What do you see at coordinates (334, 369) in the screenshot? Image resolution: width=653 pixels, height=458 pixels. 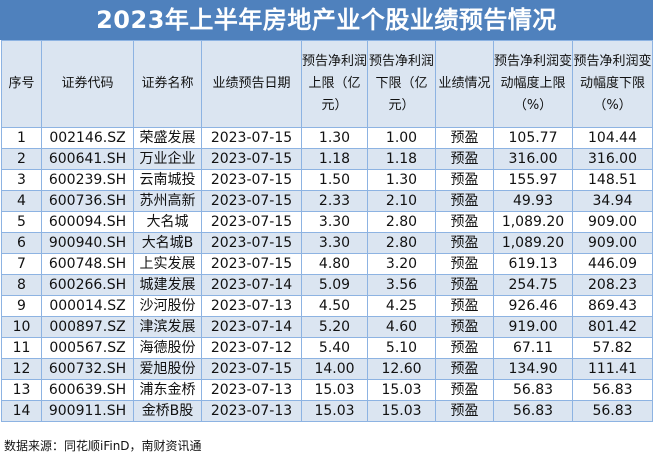 I see `cell-profit-upper: 14.00` at bounding box center [334, 369].